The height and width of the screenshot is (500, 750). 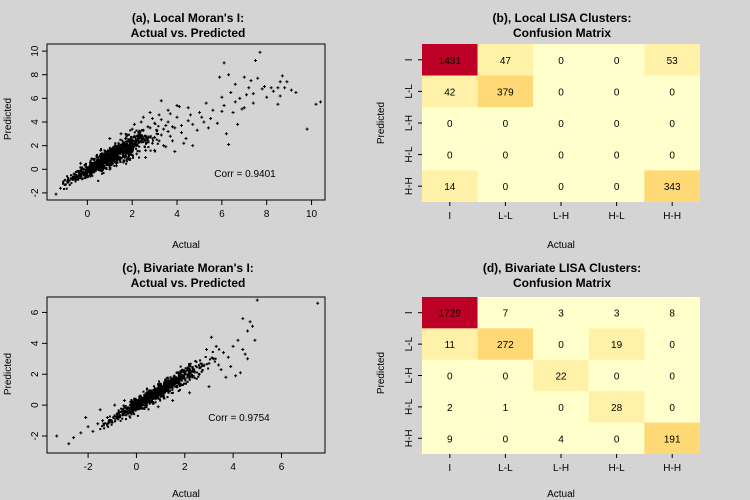 I want to click on x-tick-label: H-H, so click(x=672, y=468).